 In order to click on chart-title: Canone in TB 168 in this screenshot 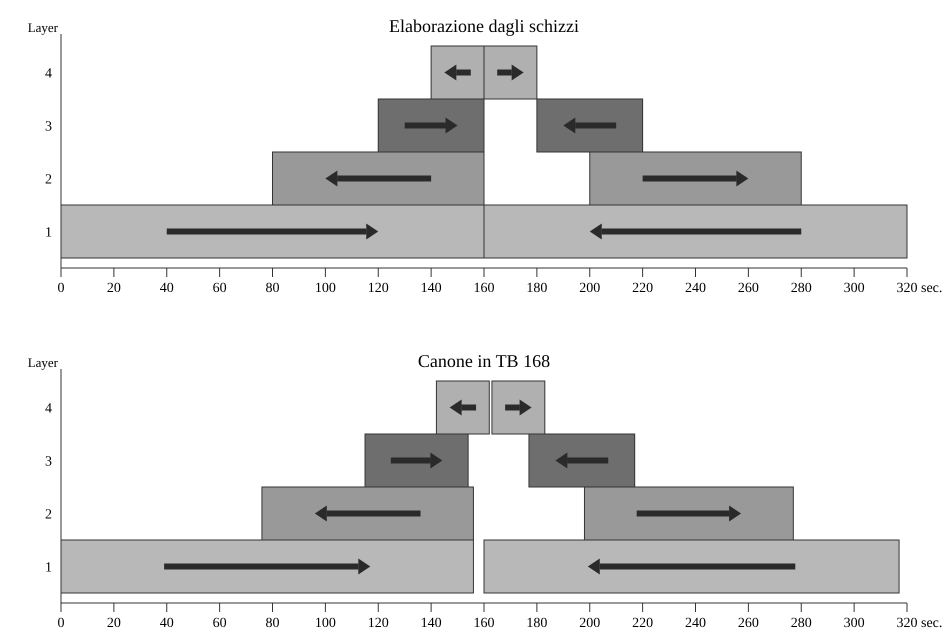, I will do `click(484, 361)`.